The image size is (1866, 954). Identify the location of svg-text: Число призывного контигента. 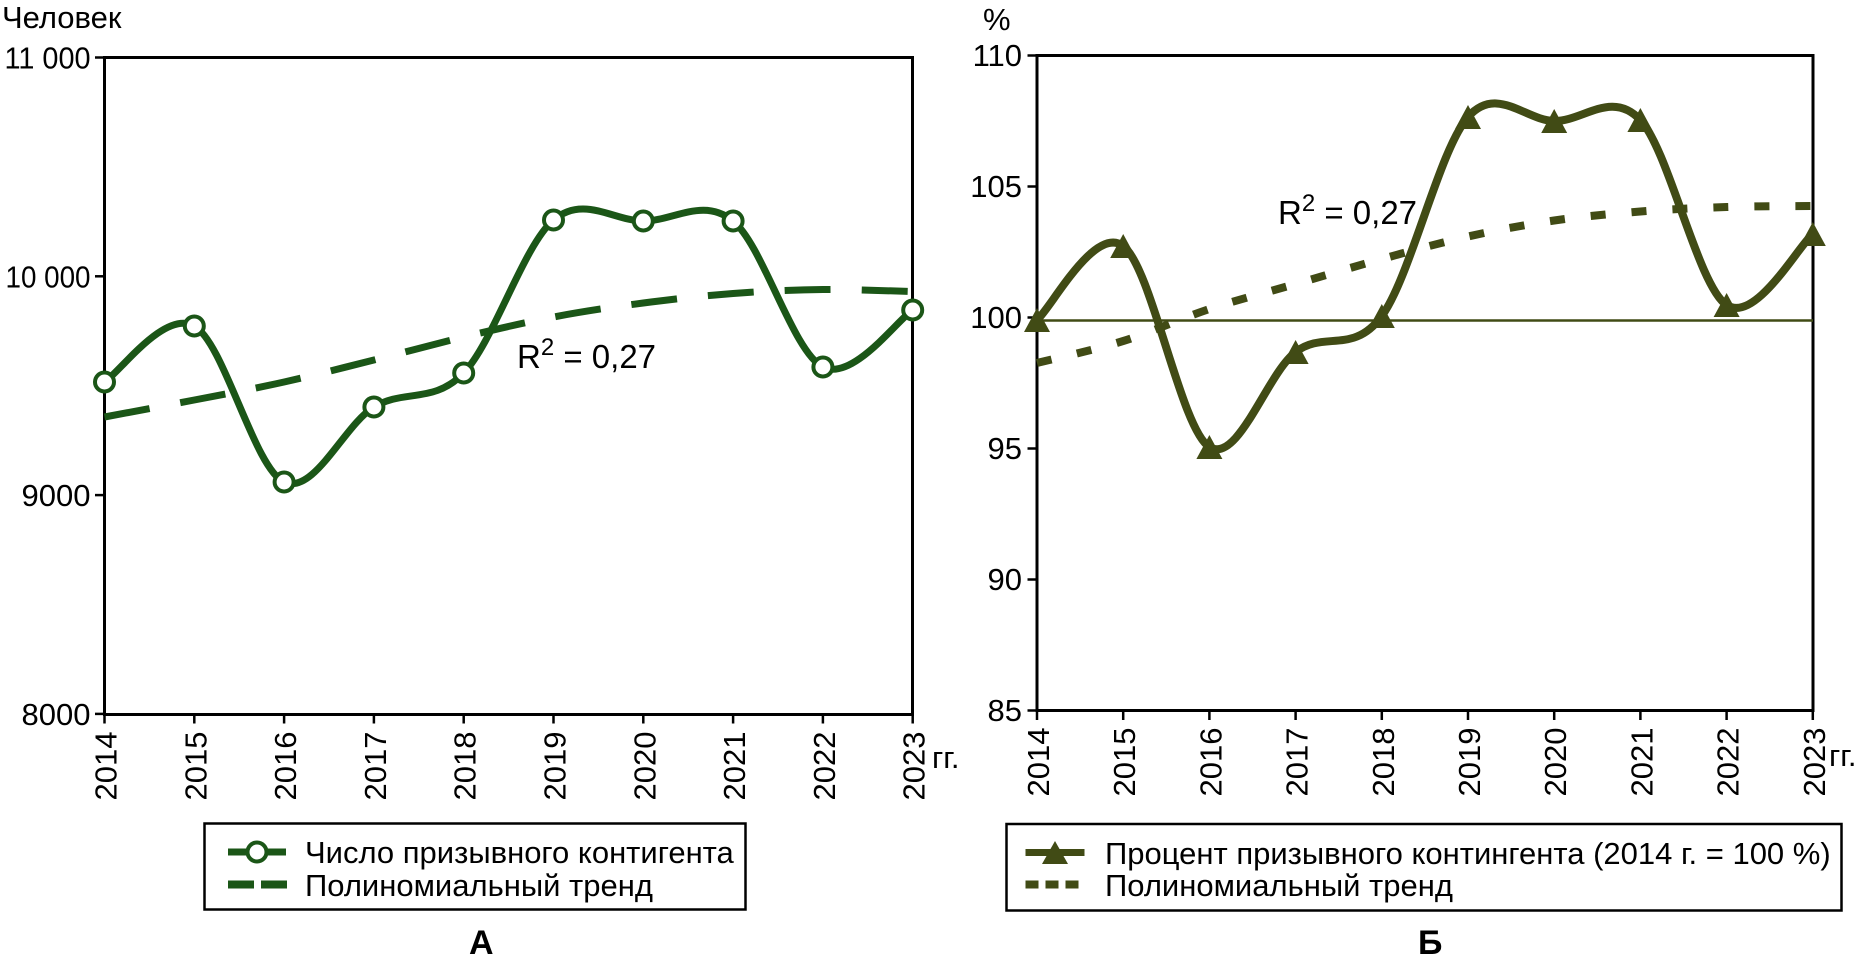
(520, 852).